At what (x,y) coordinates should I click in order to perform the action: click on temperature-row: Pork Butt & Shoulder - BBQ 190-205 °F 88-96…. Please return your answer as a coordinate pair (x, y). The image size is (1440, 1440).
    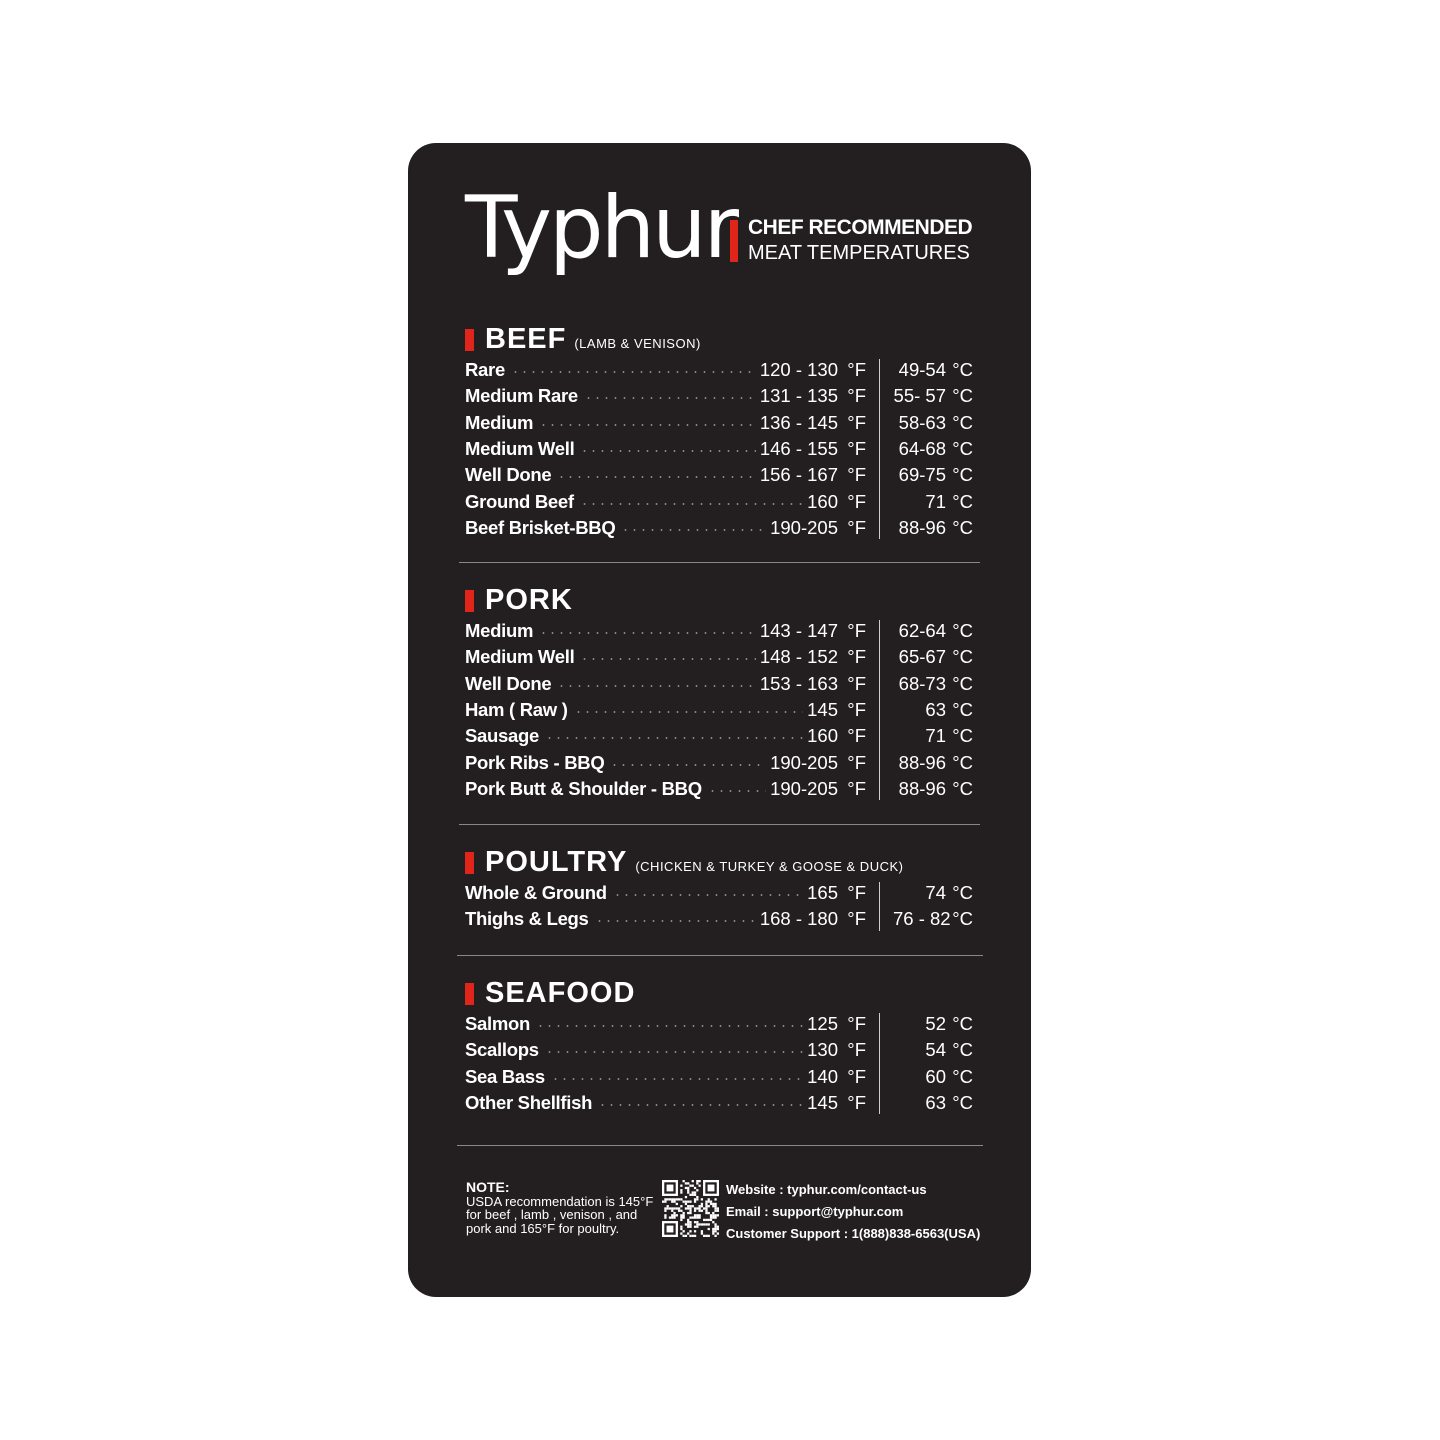
    Looking at the image, I should click on (719, 789).